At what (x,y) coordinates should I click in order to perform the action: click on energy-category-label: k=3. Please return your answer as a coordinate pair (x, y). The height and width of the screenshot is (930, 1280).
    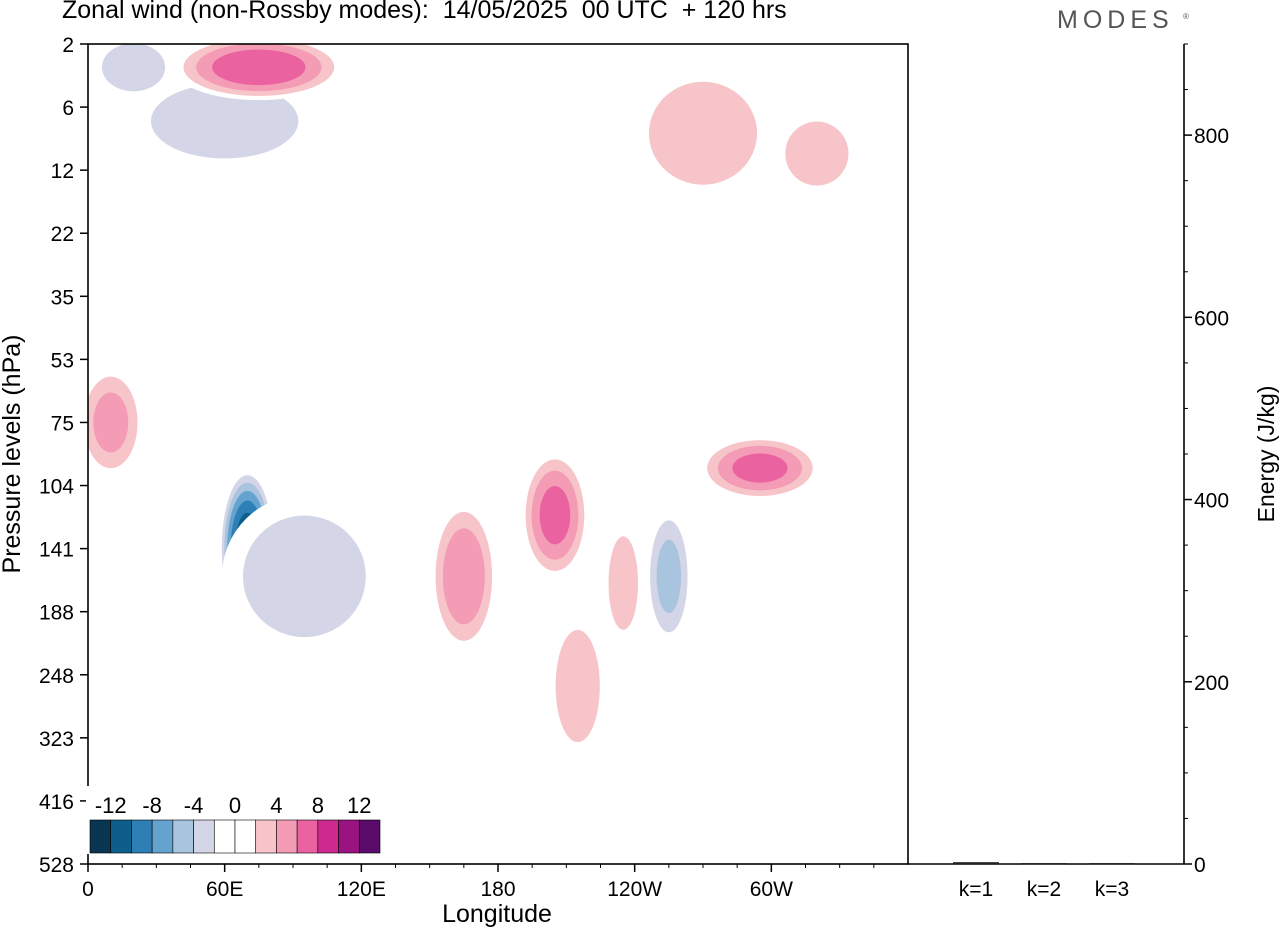
    Looking at the image, I should click on (1112, 889).